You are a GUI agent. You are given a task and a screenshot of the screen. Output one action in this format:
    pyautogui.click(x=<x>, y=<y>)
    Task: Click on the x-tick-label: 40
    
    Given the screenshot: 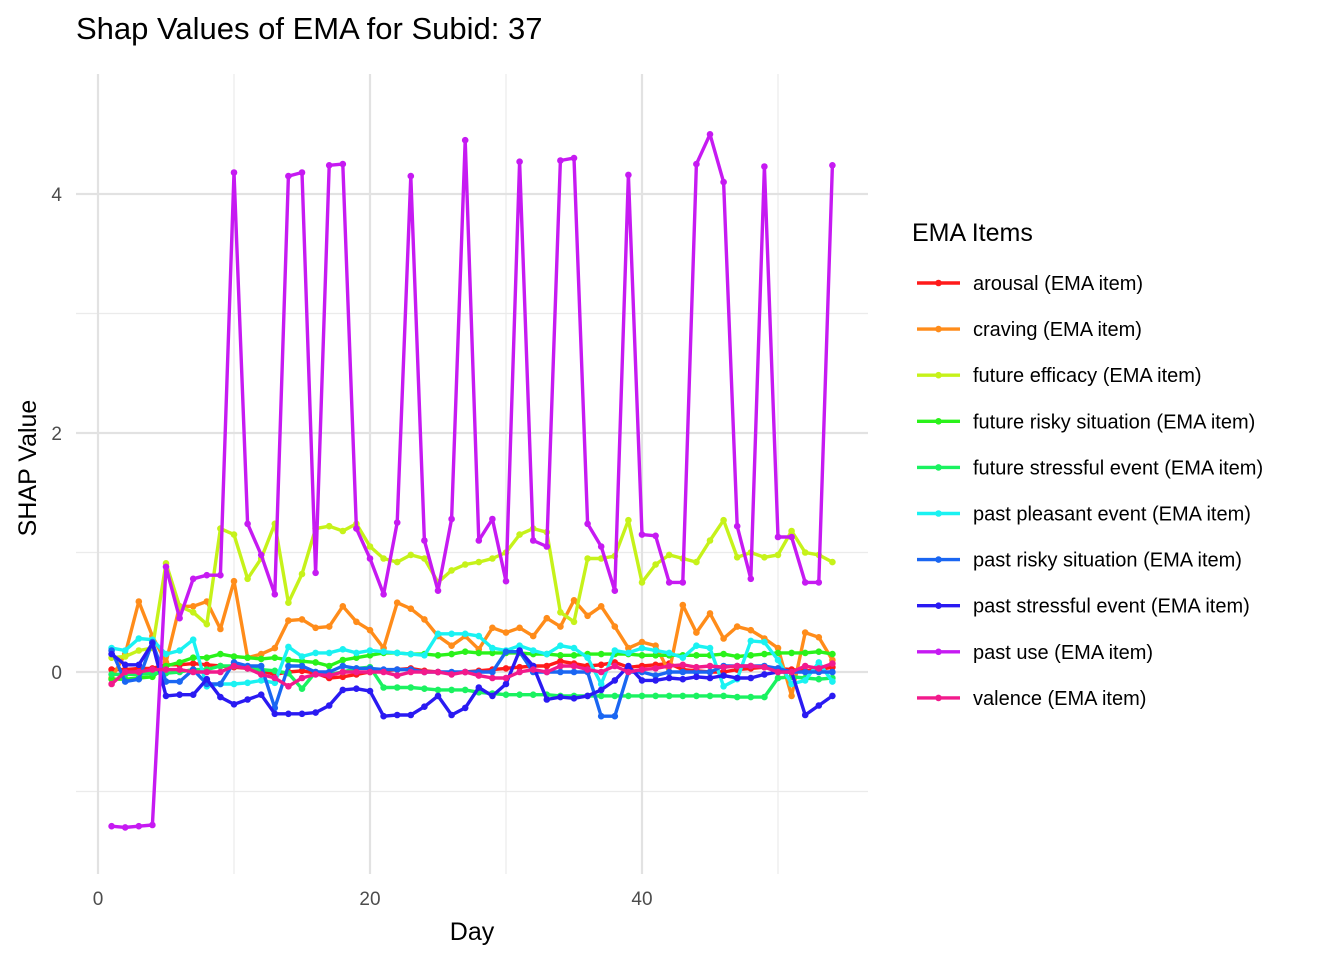 What is the action you would take?
    pyautogui.click(x=641, y=899)
    